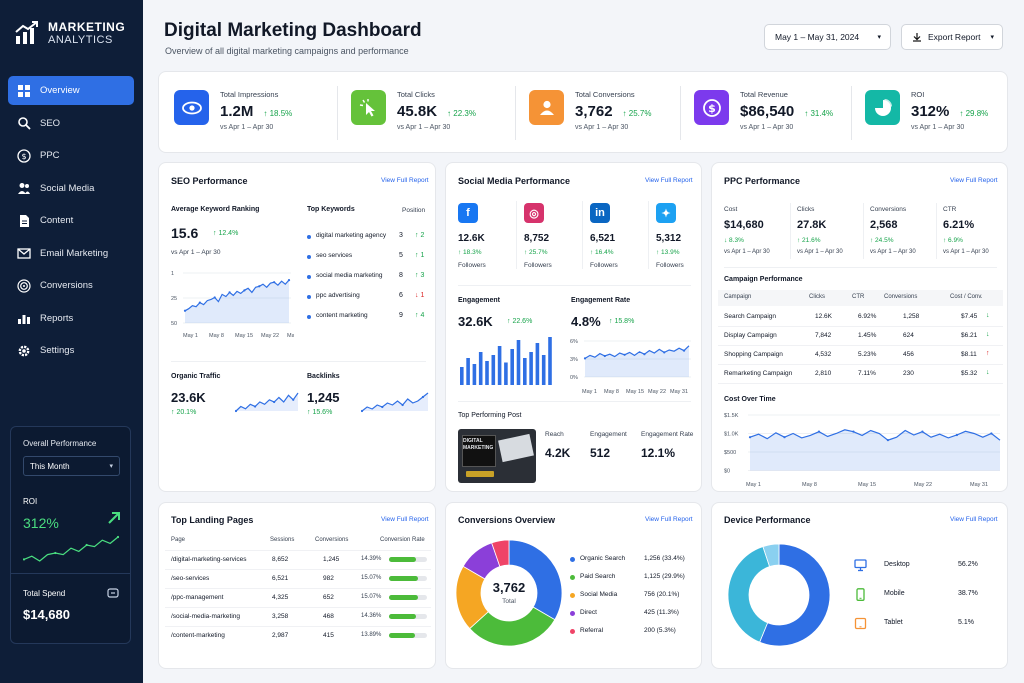  I want to click on keyword-row: social media marketing 8 ↑ 3, so click(367, 278).